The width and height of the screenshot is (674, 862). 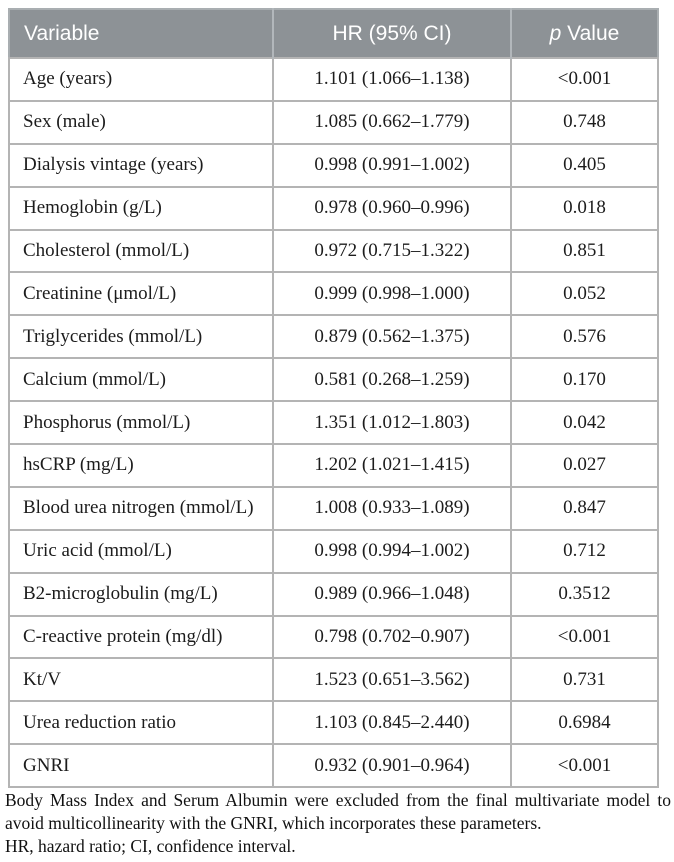 What do you see at coordinates (141, 294) in the screenshot?
I see `cell-variable: Creatinine (μmol/L)` at bounding box center [141, 294].